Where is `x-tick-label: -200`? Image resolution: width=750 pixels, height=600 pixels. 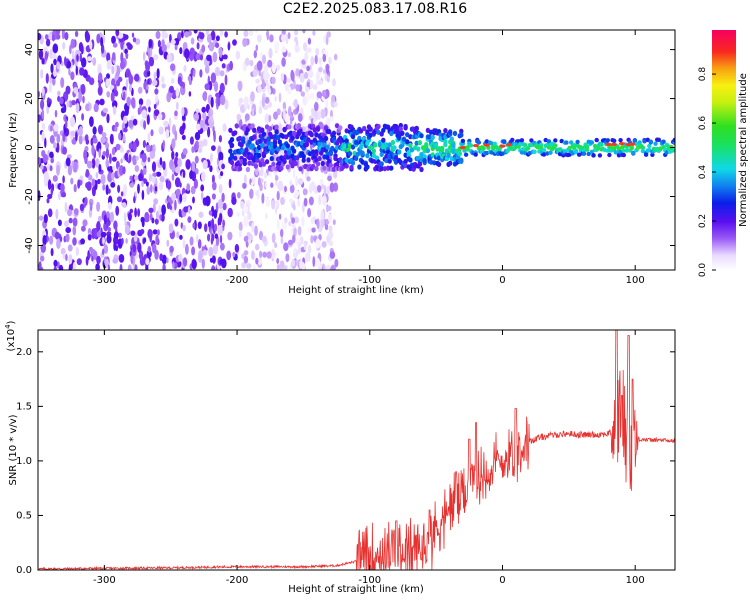
x-tick-label: -200 is located at coordinates (237, 580).